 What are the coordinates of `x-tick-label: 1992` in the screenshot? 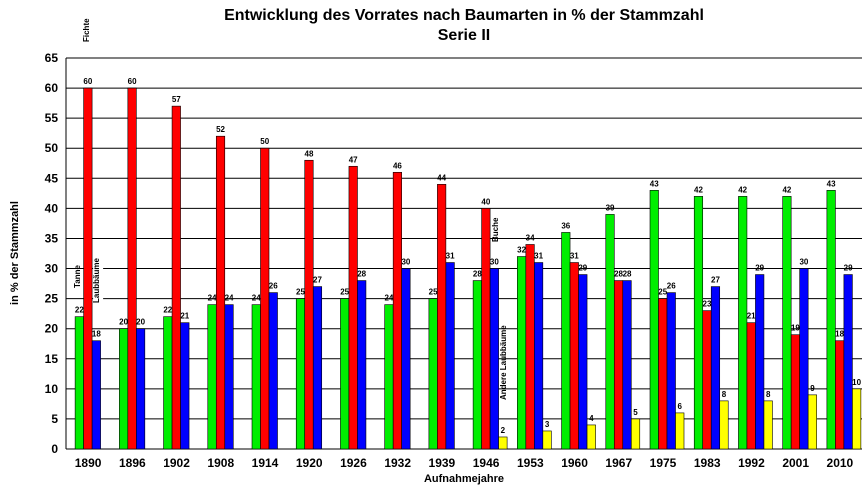 It's located at (751, 463).